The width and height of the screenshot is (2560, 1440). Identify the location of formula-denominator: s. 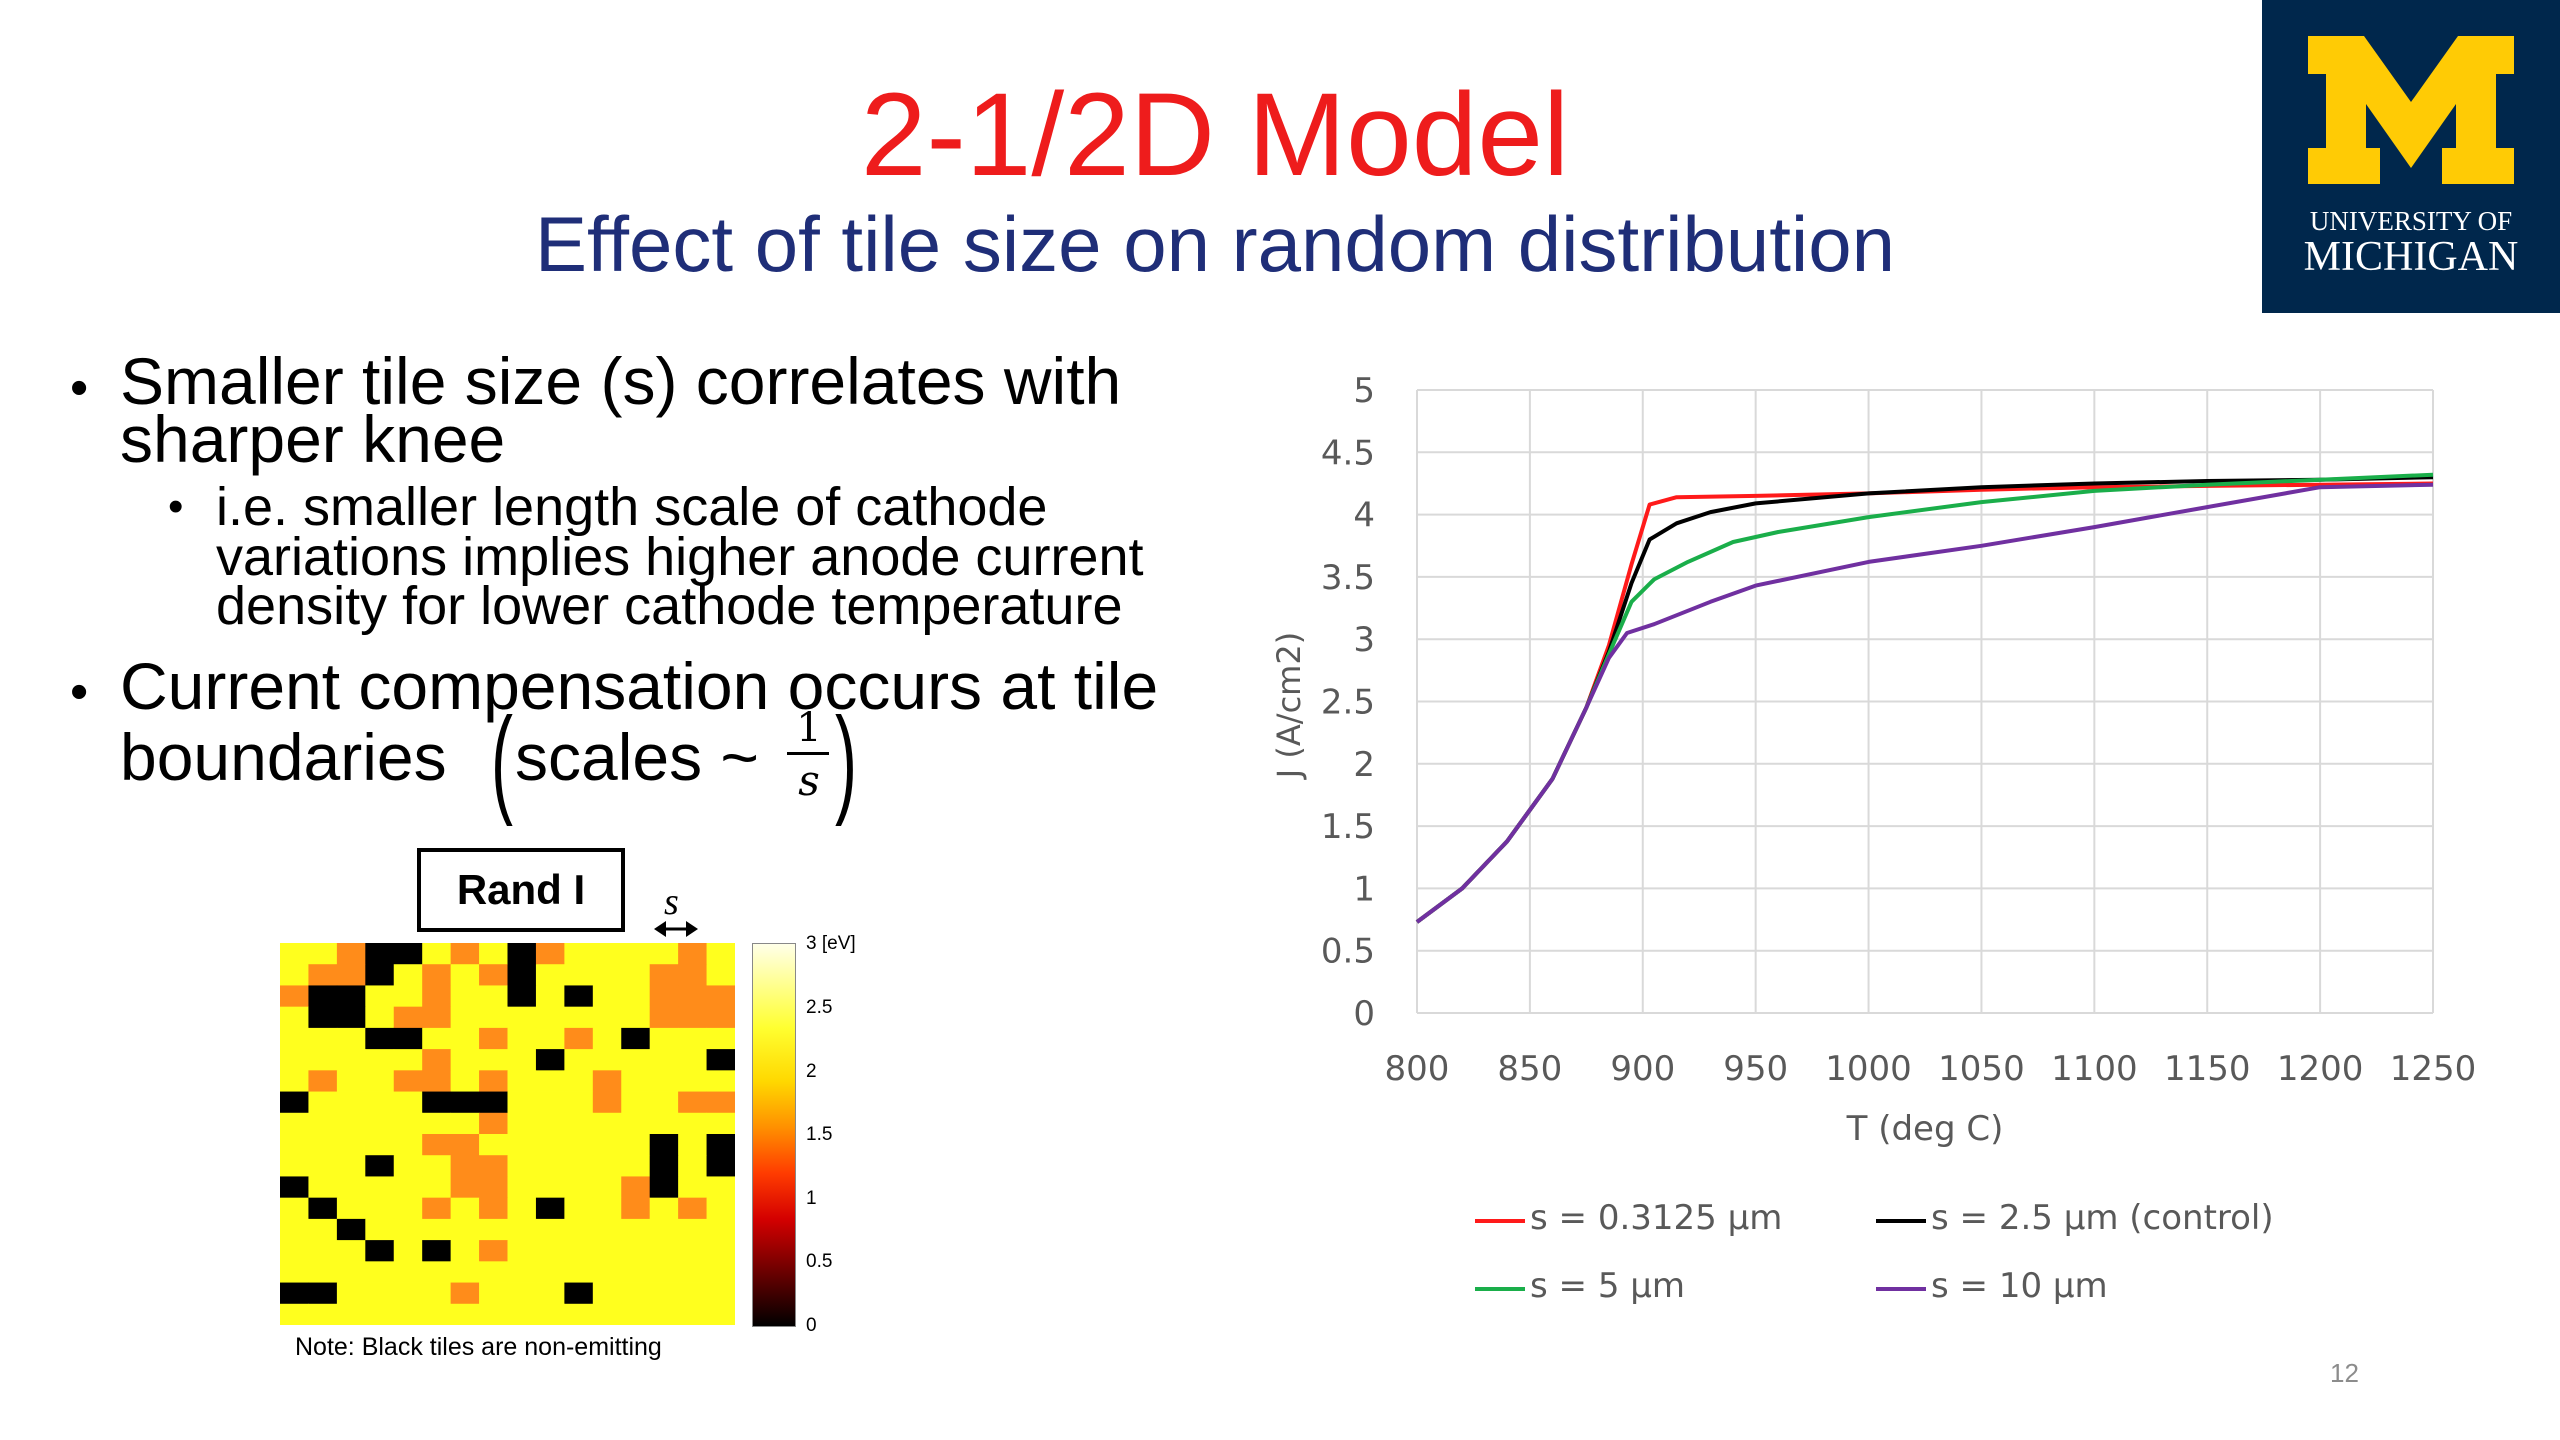
(809, 780).